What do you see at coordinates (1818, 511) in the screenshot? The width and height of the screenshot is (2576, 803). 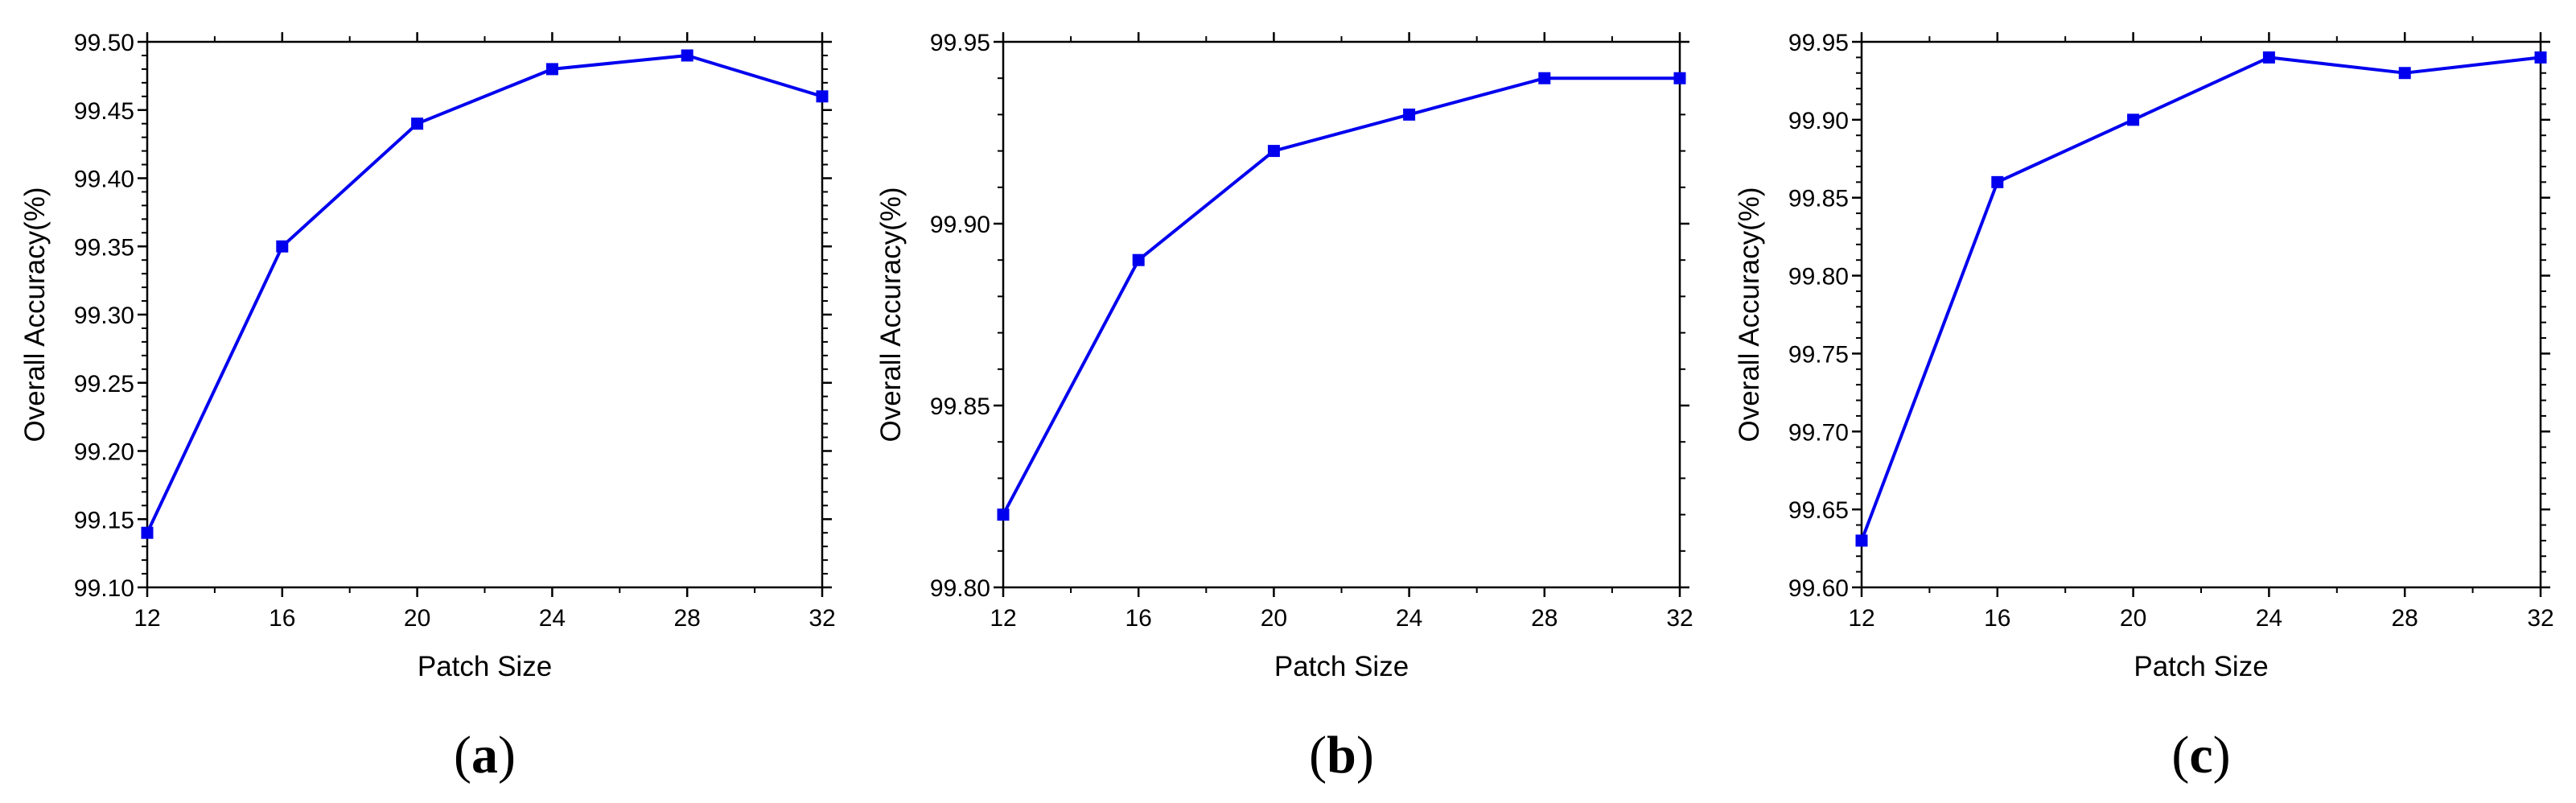 I see `y-tick-label: 99.65` at bounding box center [1818, 511].